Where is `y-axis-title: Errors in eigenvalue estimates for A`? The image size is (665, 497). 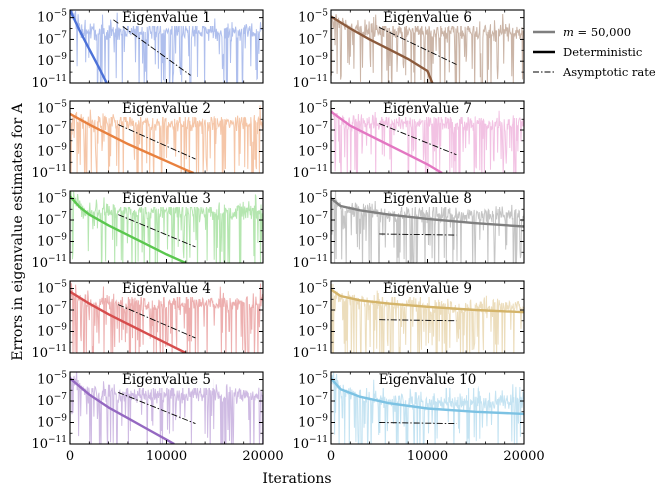 y-axis-title: Errors in eigenvalue estimates for A is located at coordinates (18, 231).